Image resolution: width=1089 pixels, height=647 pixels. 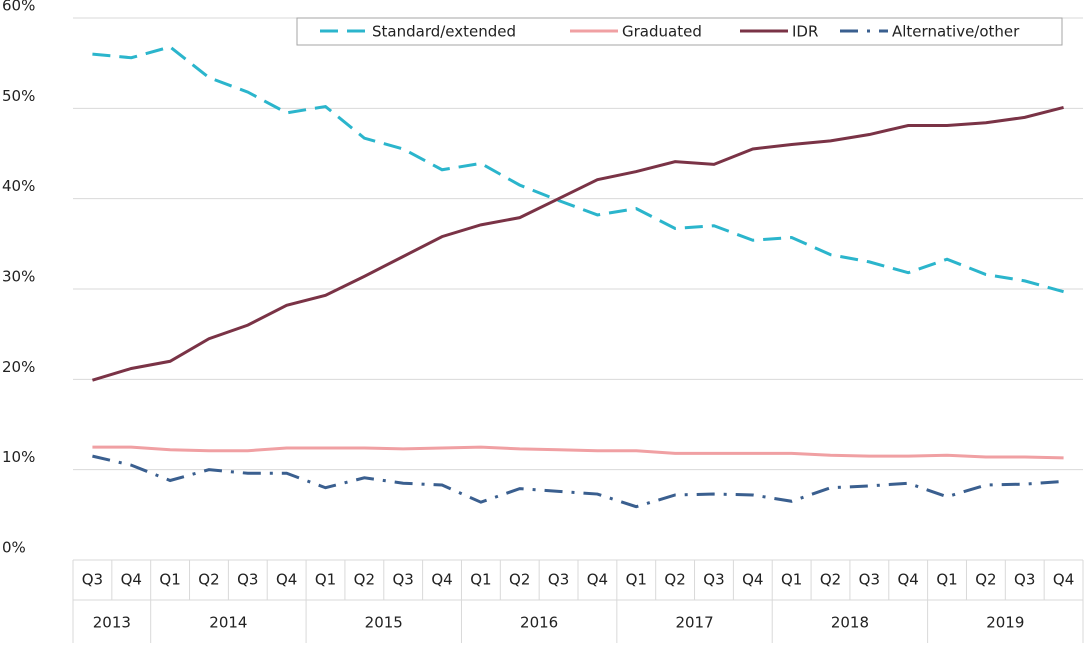 I want to click on legend-label: Graduated, so click(x=662, y=32).